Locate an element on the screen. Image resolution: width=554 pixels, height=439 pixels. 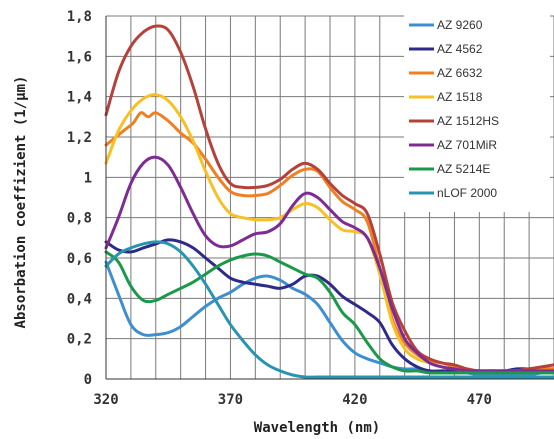
y-tick-label: 1,6 is located at coordinates (79, 57).